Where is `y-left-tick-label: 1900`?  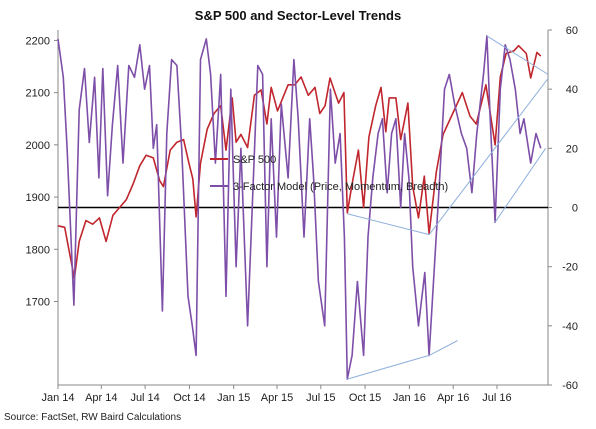 y-left-tick-label: 1900 is located at coordinates (38, 198).